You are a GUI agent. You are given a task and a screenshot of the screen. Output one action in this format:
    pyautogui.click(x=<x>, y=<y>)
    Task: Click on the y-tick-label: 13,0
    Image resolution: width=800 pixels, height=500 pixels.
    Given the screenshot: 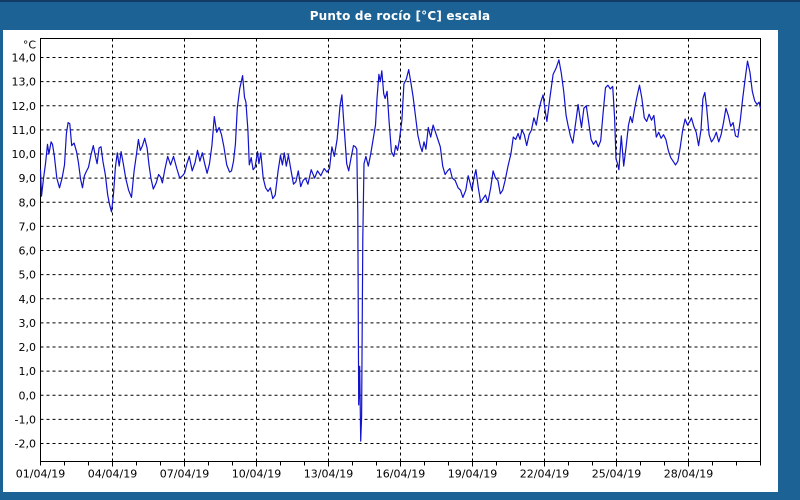 What is the action you would take?
    pyautogui.click(x=24, y=82)
    